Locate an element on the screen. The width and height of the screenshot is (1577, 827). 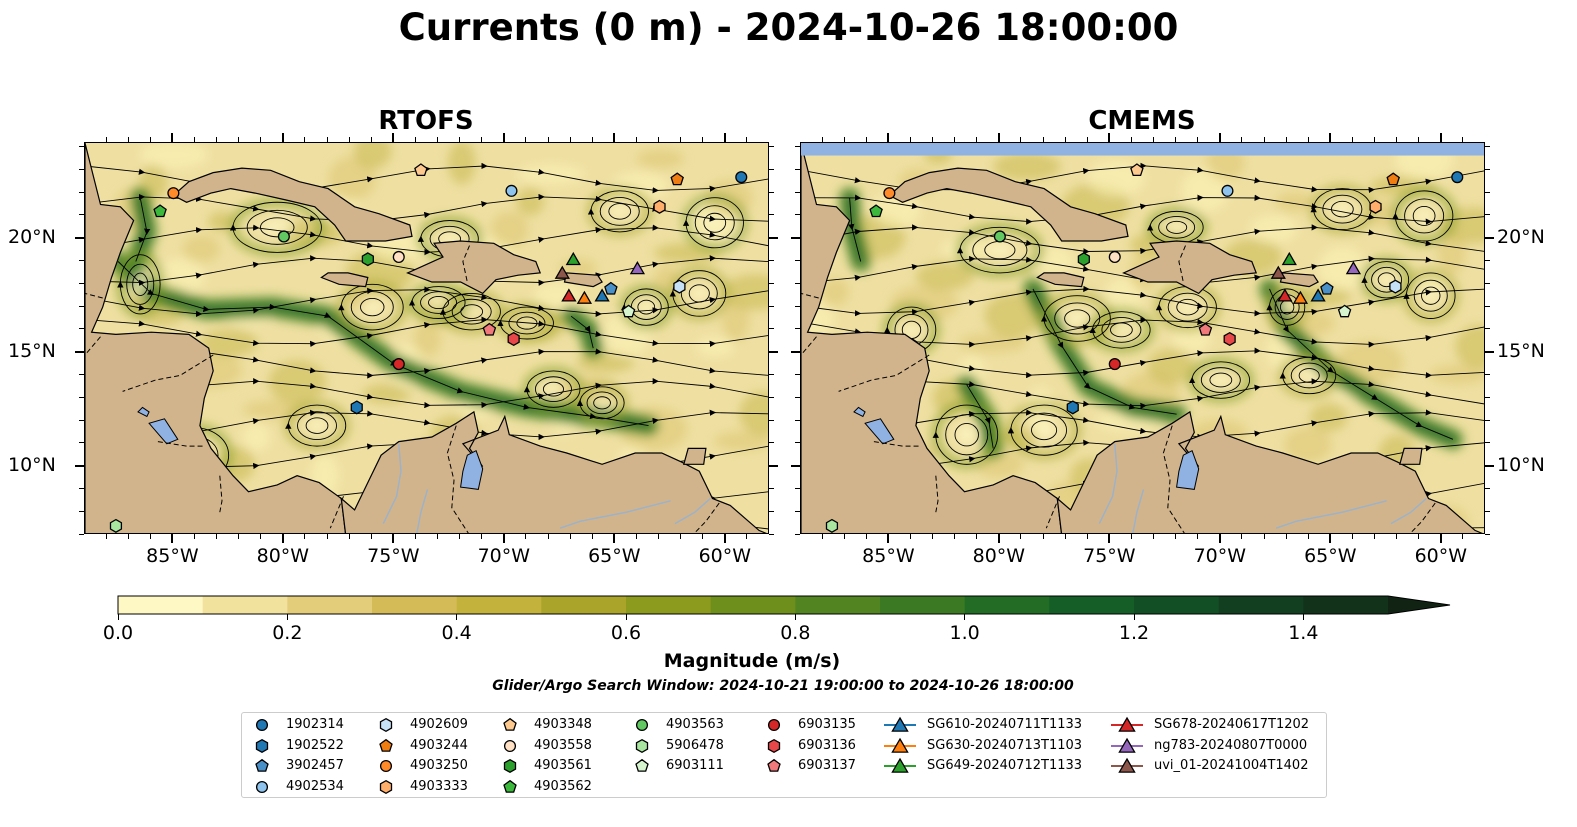
lat-tick-label-right: 15°N is located at coordinates (1521, 350).